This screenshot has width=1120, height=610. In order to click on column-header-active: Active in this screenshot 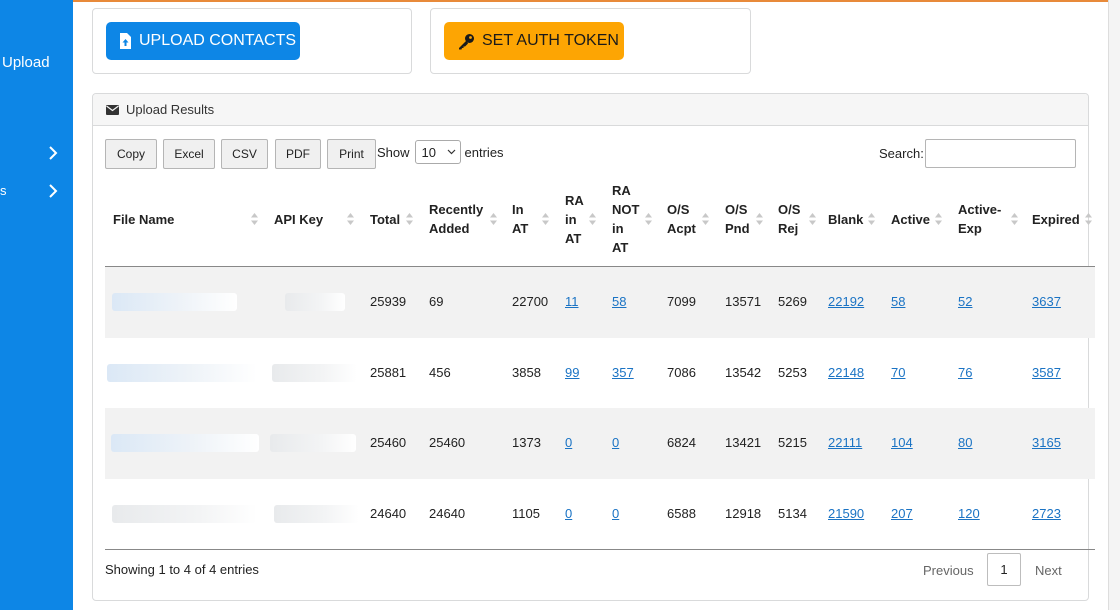, I will do `click(911, 219)`.